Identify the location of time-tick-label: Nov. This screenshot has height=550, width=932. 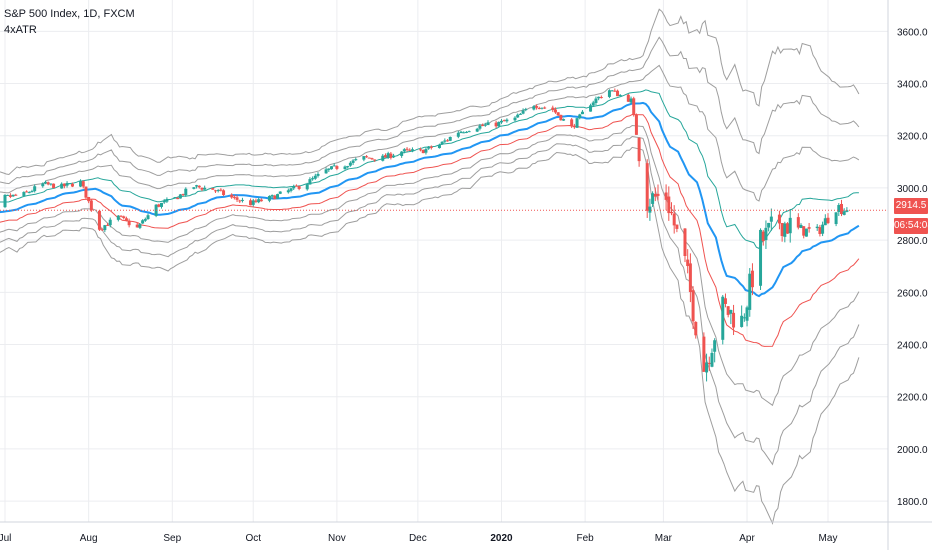
(337, 538).